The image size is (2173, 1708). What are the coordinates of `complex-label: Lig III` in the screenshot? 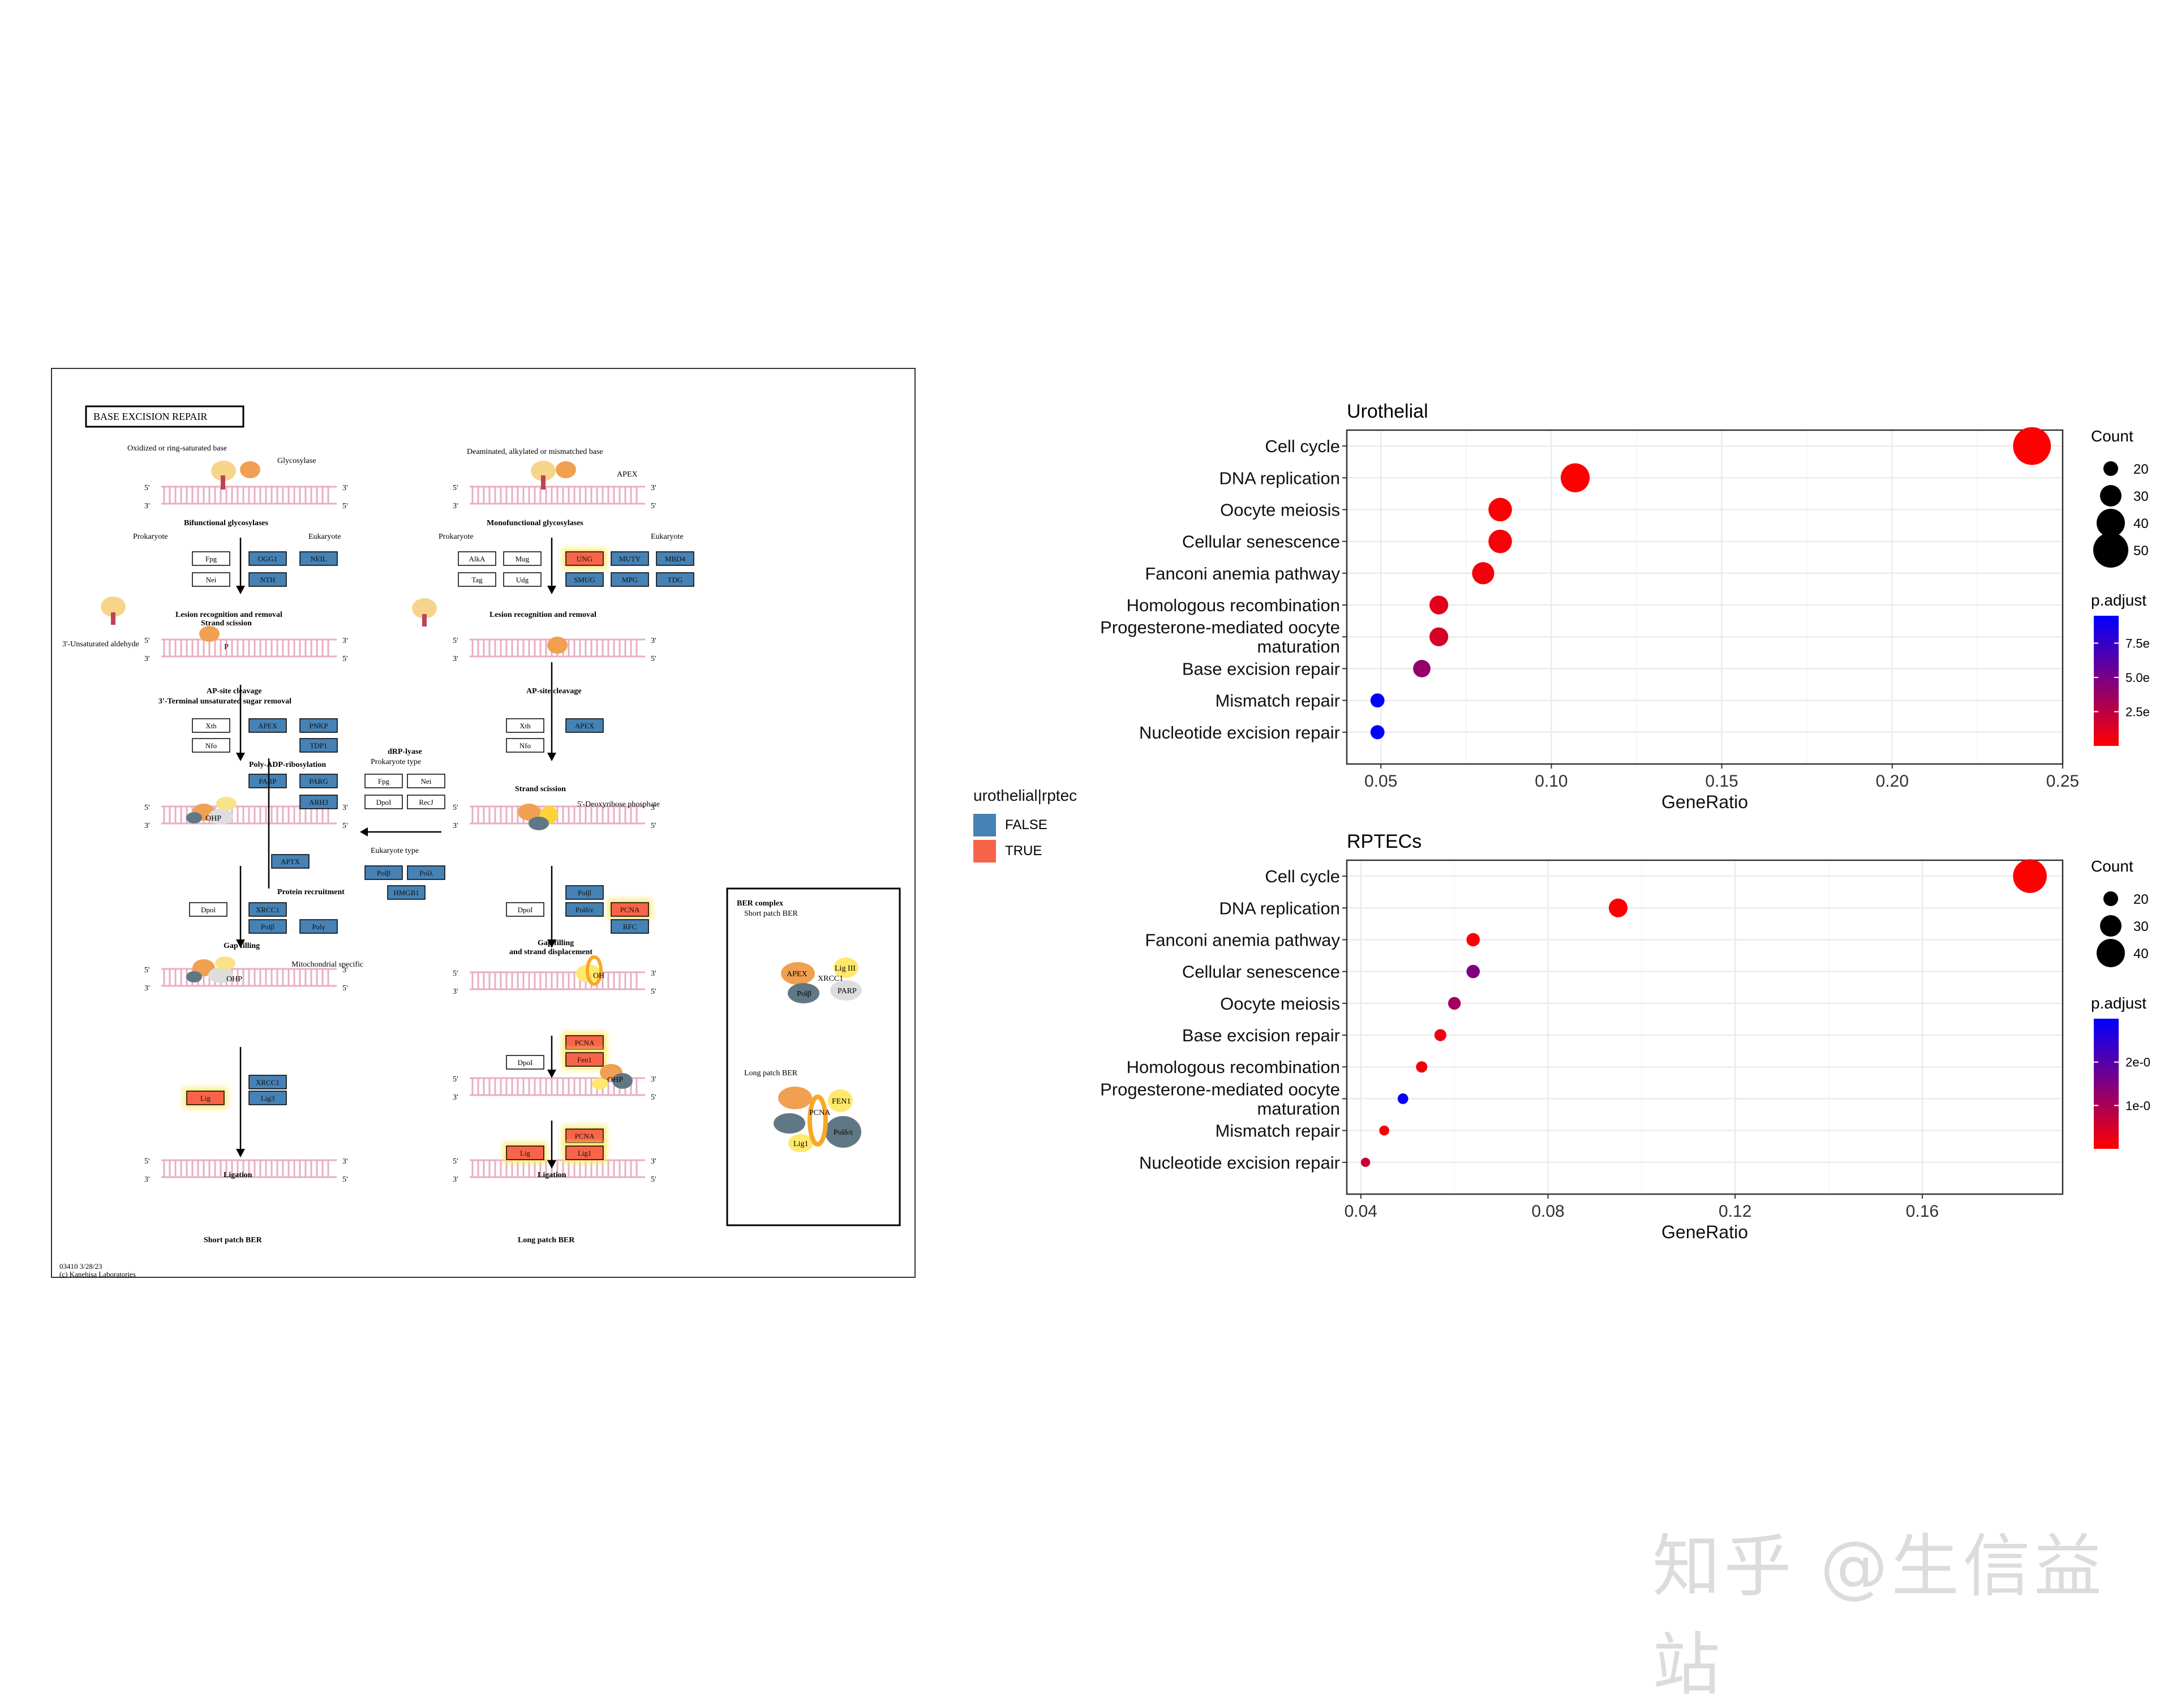 It's located at (846, 969).